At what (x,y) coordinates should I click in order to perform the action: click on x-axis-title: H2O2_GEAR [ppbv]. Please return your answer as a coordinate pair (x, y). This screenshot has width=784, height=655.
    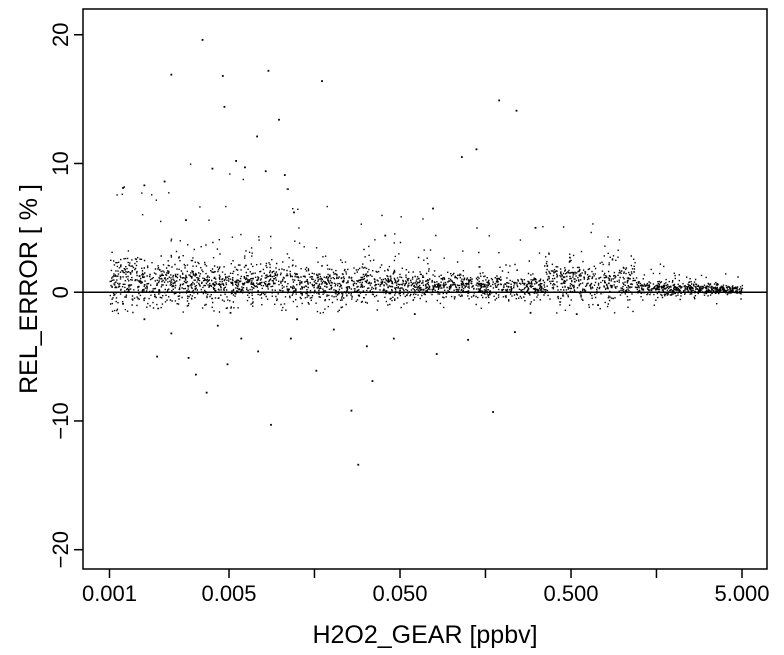
    Looking at the image, I should click on (424, 635).